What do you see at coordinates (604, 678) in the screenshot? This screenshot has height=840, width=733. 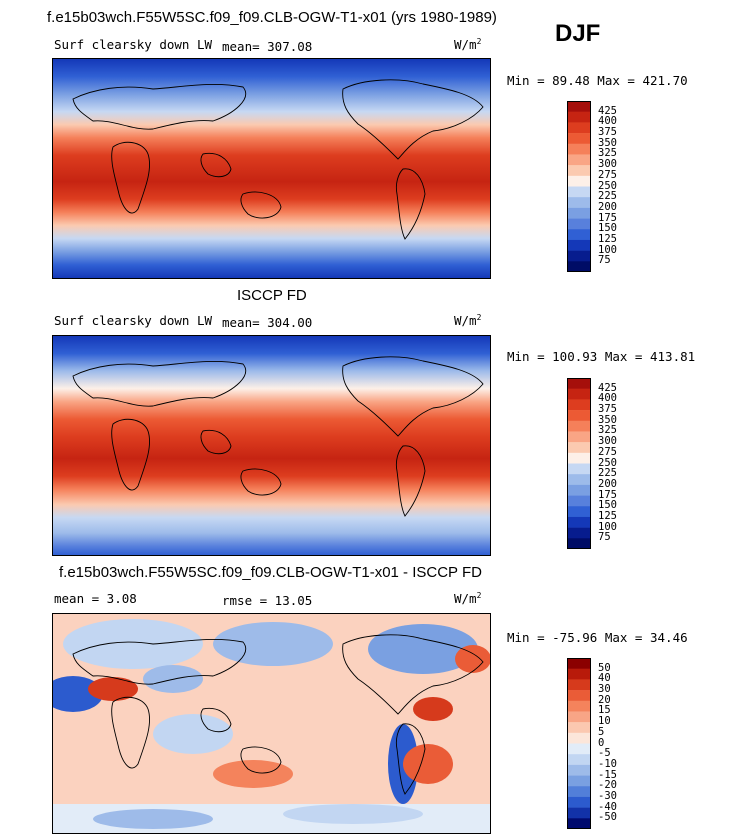 I see `colorbar-level-label: 40` at bounding box center [604, 678].